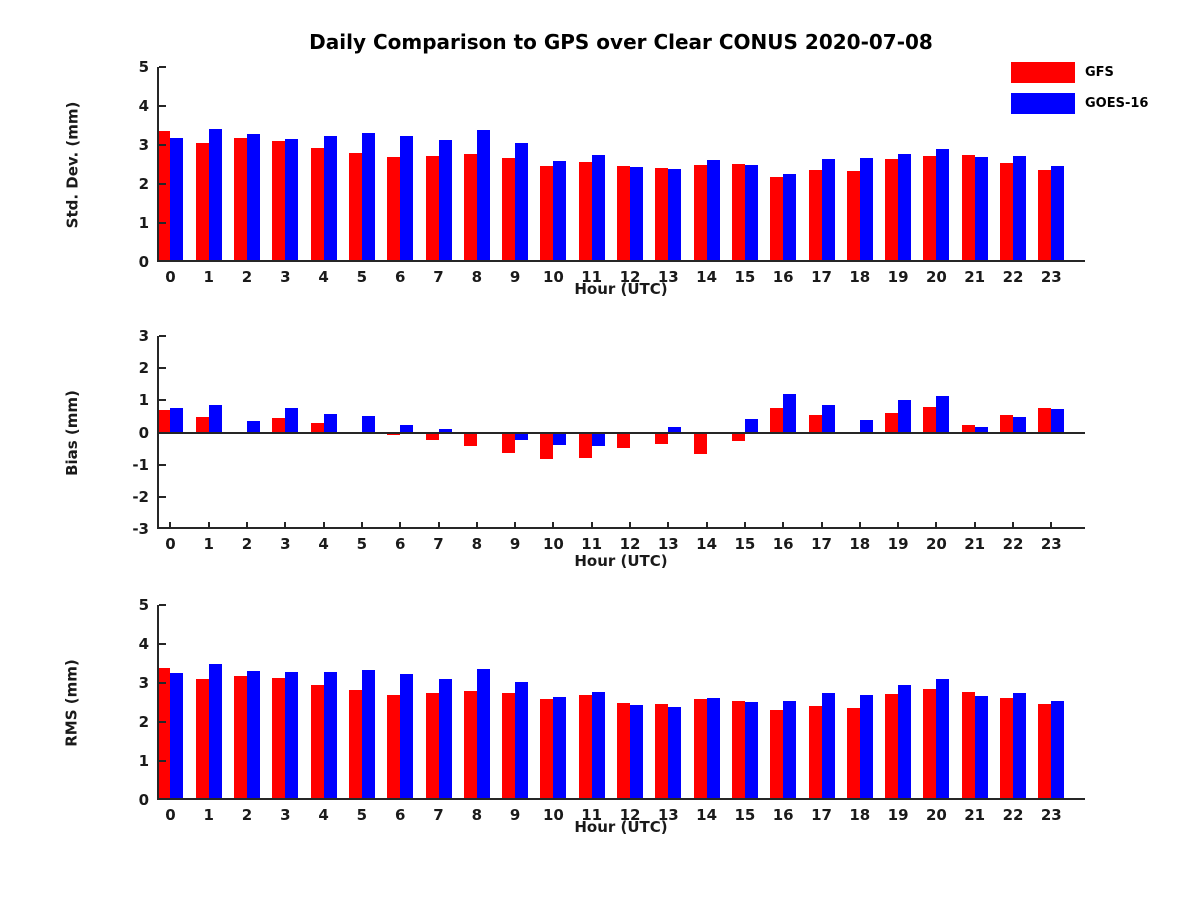 The width and height of the screenshot is (1200, 900). Describe the element at coordinates (860, 815) in the screenshot. I see `rms-xtick-label: 18` at that location.